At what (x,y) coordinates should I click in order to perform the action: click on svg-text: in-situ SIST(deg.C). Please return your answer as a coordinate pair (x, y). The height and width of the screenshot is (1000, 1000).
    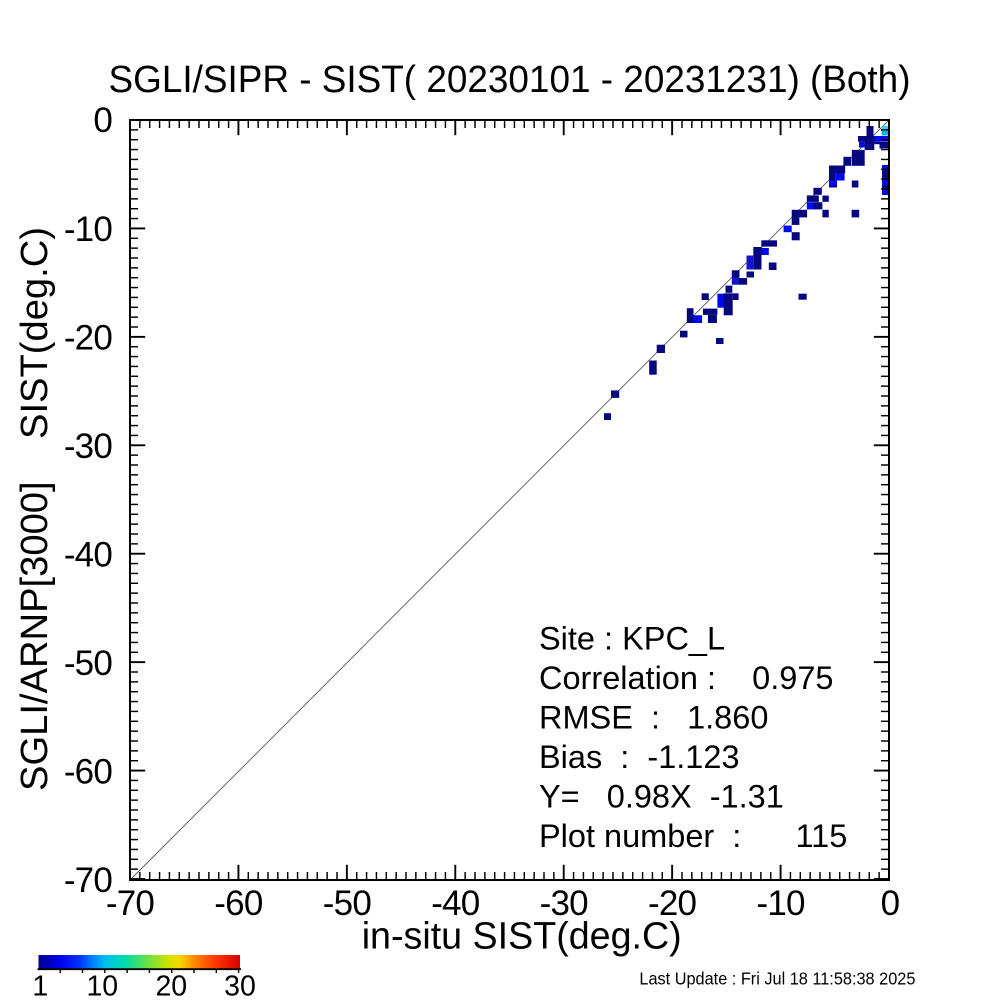
    Looking at the image, I should click on (522, 937).